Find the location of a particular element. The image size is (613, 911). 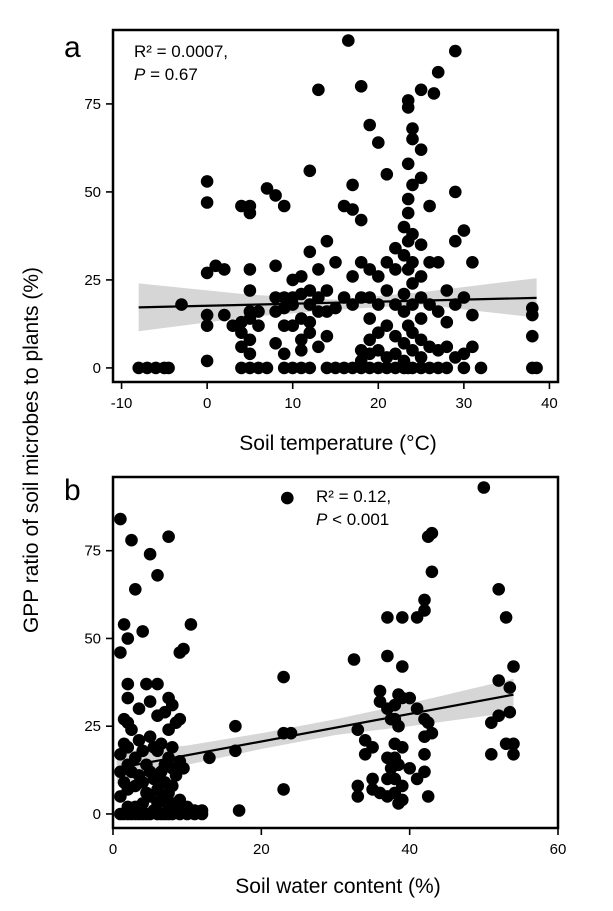

panel-a-fit-line is located at coordinates (337, 302).